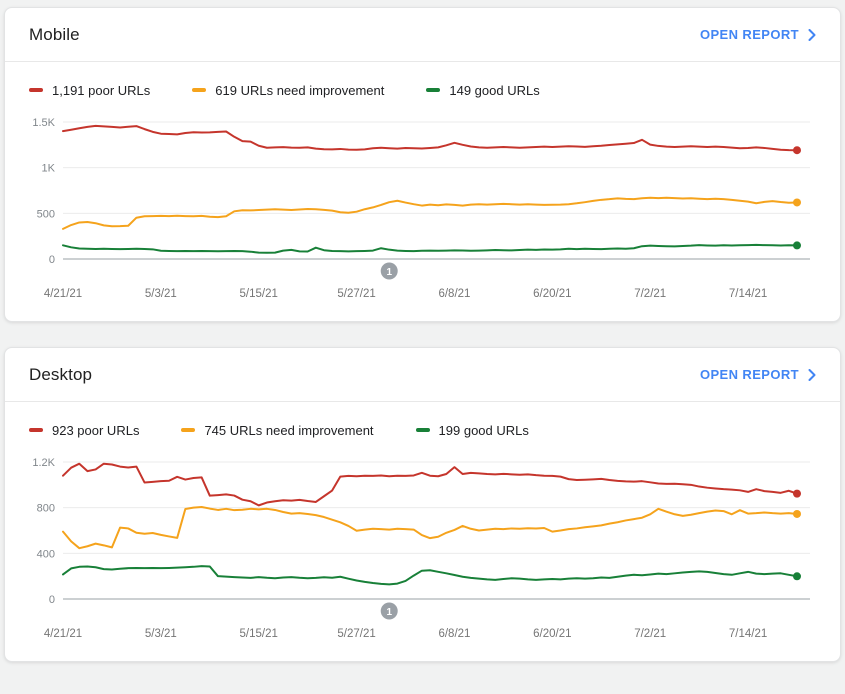 The height and width of the screenshot is (694, 845). What do you see at coordinates (494, 90) in the screenshot?
I see `legend-label: 149 good URLs` at bounding box center [494, 90].